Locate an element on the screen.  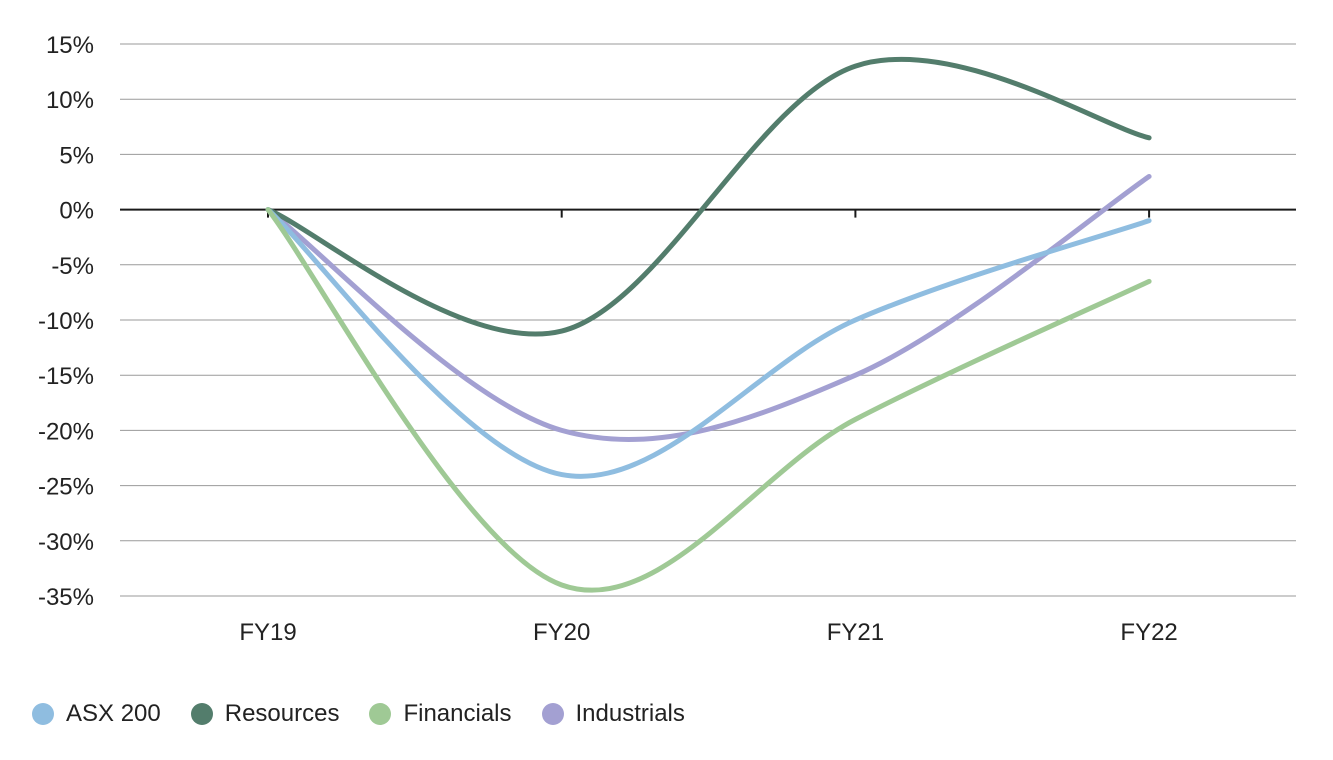
y-tick-label: -25% is located at coordinates (66, 487).